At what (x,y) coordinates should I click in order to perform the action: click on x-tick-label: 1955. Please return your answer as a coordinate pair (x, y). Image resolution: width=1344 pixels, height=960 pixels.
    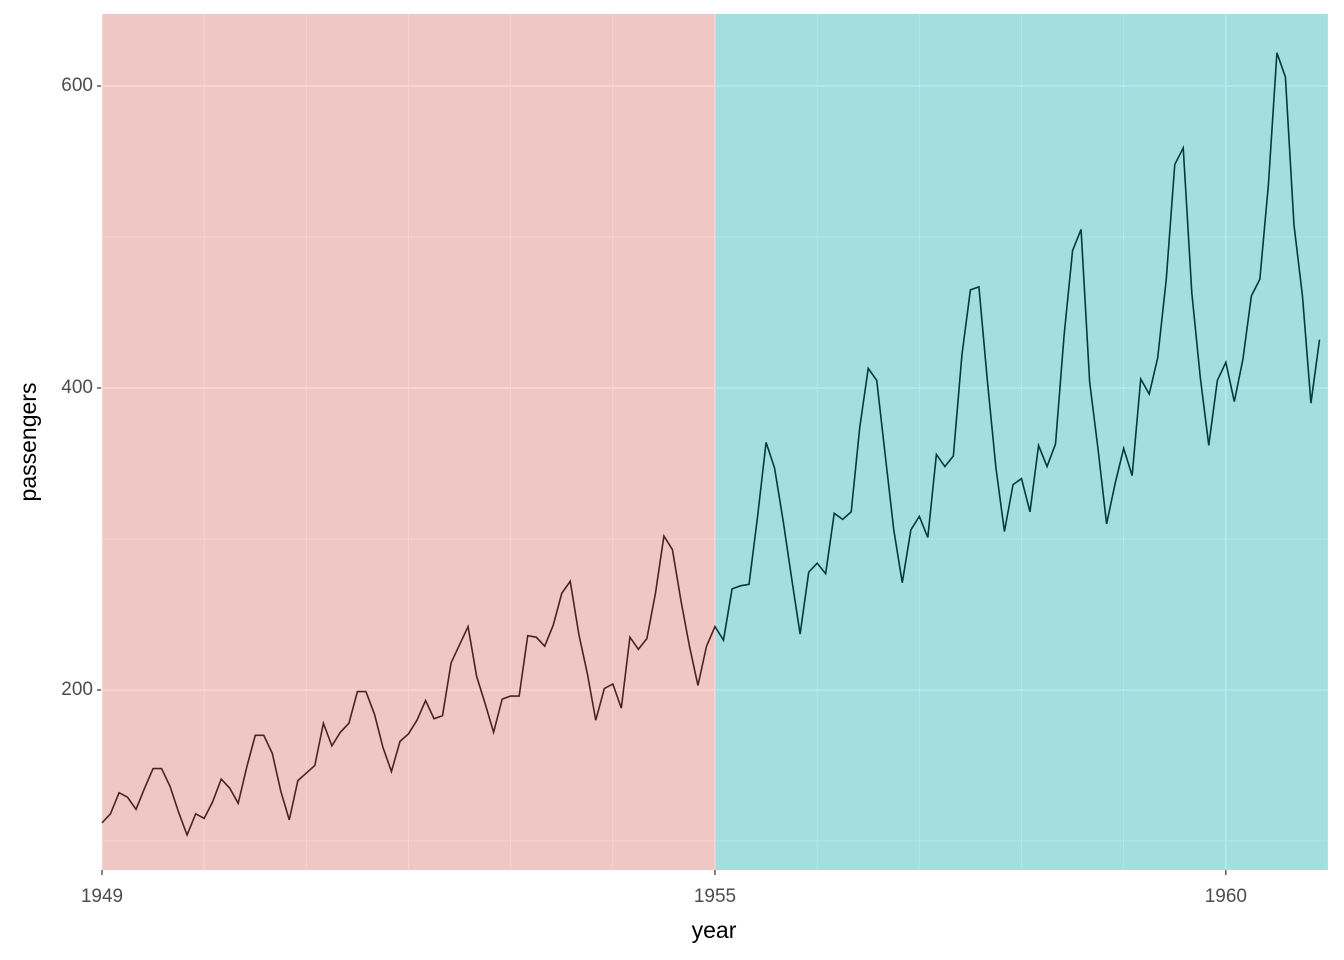
    Looking at the image, I should click on (715, 896).